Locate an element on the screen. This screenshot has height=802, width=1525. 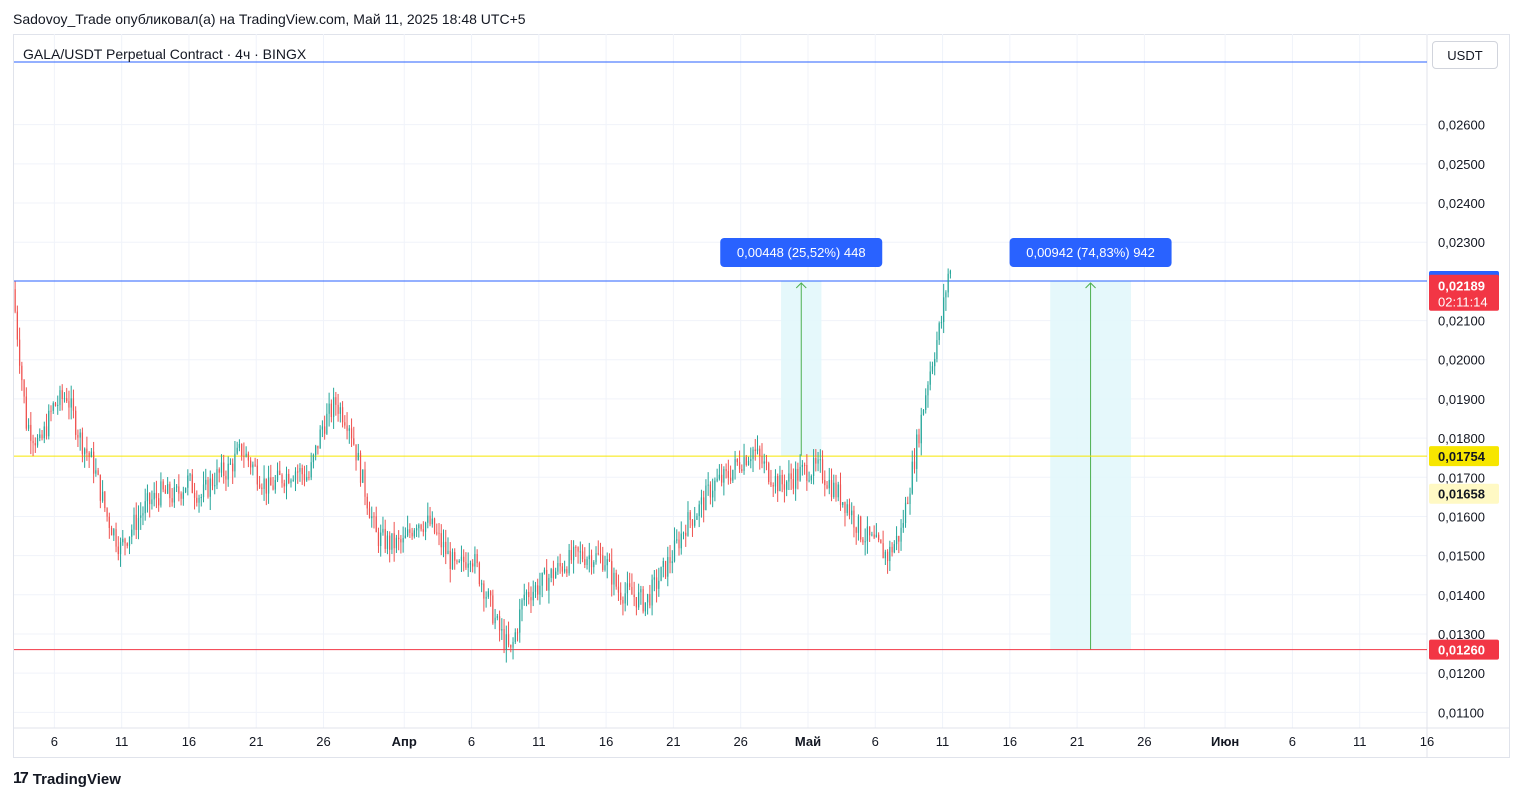
price-tick-label: 0,01500 is located at coordinates (1461, 556).